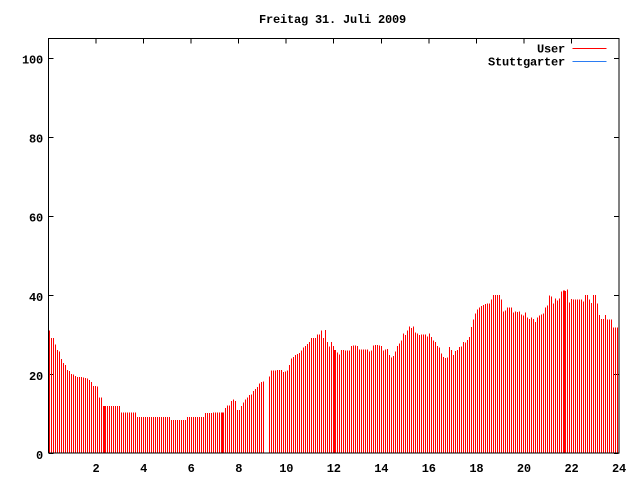 This screenshot has width=640, height=480. Describe the element at coordinates (334, 469) in the screenshot. I see `svg-text: 12` at that location.